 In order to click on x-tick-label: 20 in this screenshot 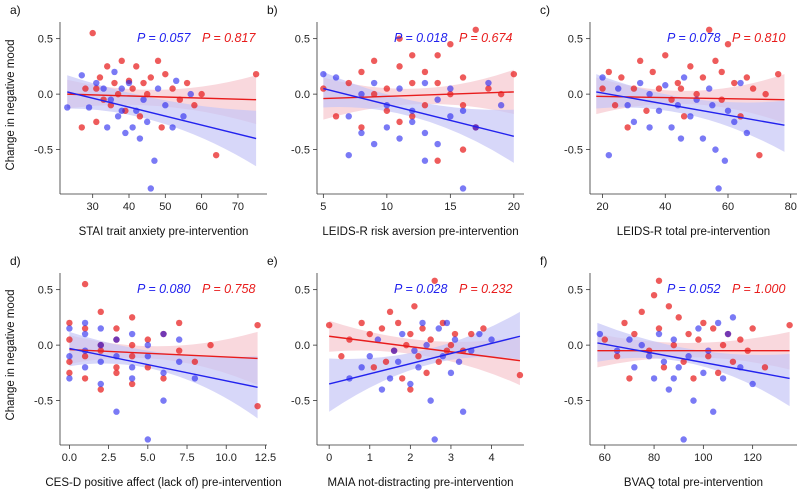, I will do `click(602, 207)`.